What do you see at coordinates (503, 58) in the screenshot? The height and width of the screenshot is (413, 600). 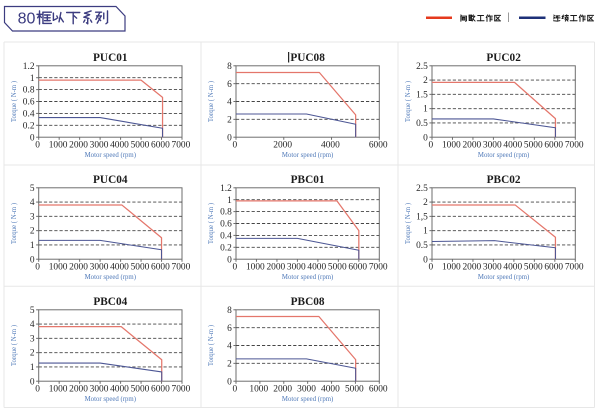 I see `svg-text: PUC02` at bounding box center [503, 58].